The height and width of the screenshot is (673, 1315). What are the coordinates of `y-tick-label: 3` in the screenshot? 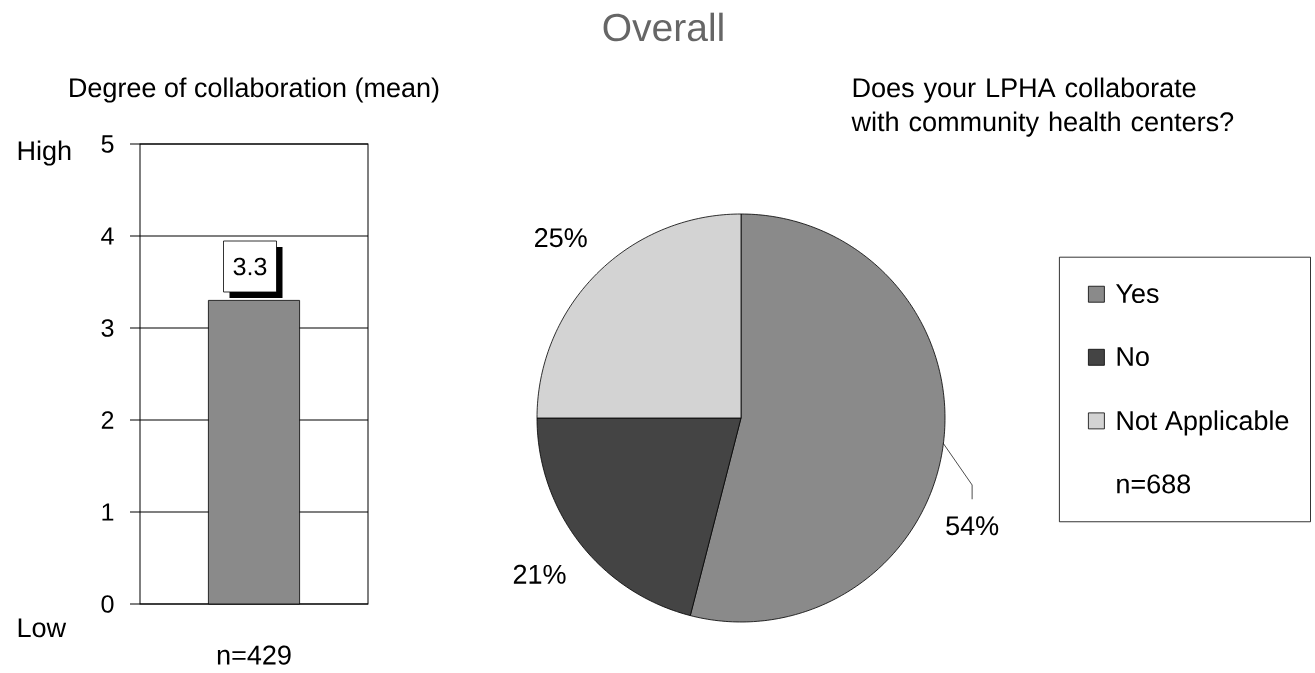 It's located at (107, 328).